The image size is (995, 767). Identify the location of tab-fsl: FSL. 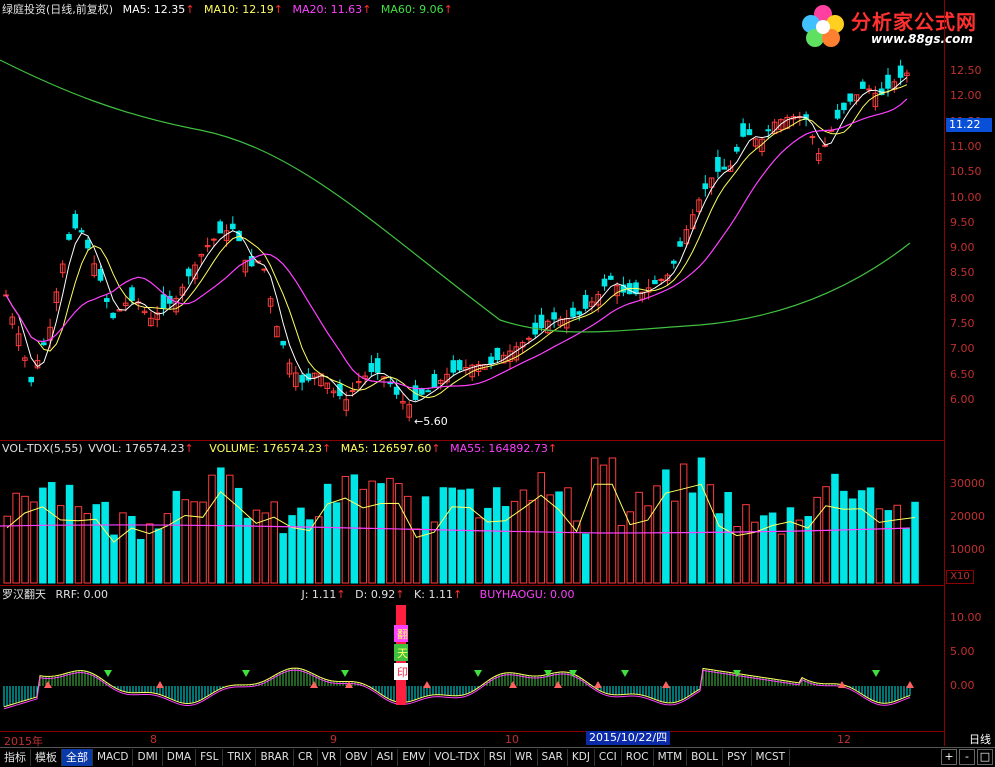
(210, 757).